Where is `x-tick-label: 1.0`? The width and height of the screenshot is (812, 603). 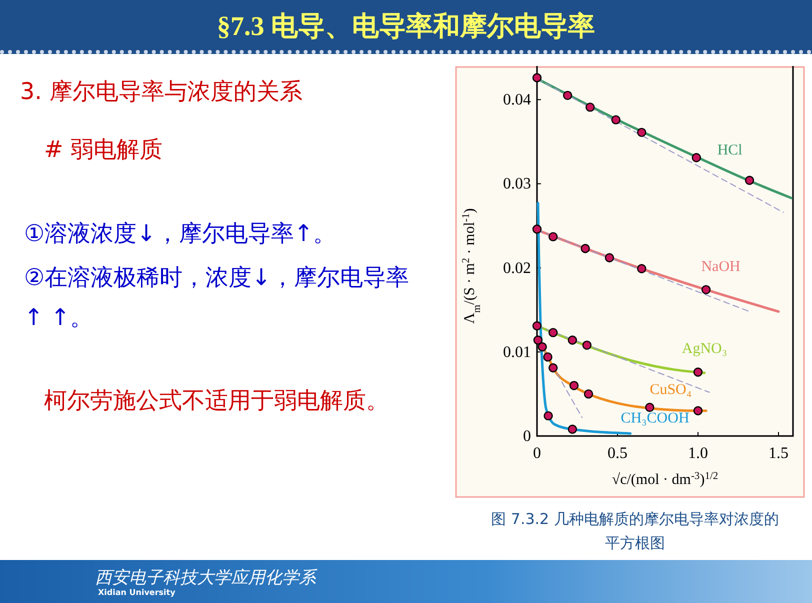 x-tick-label: 1.0 is located at coordinates (698, 453).